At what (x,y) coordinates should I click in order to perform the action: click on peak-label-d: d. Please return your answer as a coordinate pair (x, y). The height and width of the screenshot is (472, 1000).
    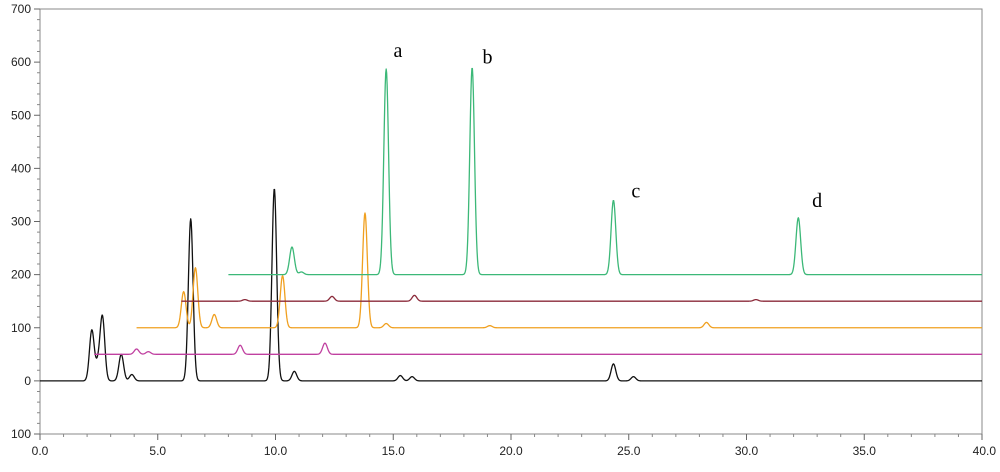
    Looking at the image, I should click on (817, 201).